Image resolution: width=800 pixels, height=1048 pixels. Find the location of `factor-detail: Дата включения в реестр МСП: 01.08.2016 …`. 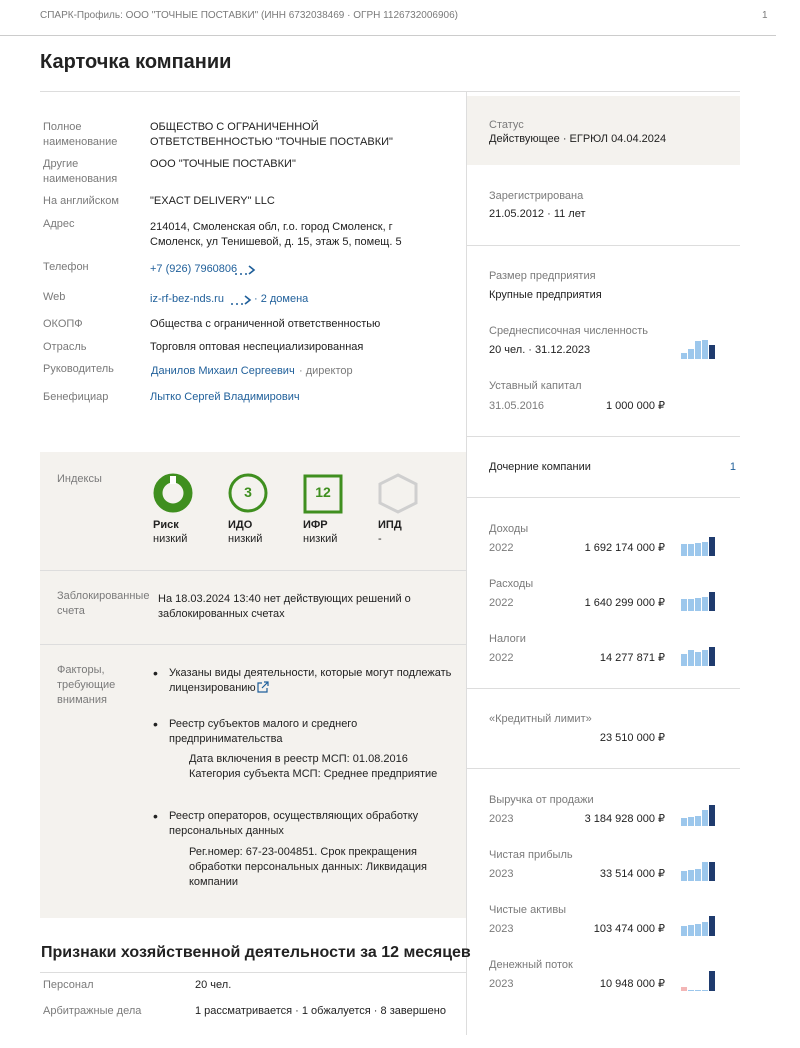

factor-detail: Дата включения в реестр МСП: 01.08.2016 … is located at coordinates (313, 766).